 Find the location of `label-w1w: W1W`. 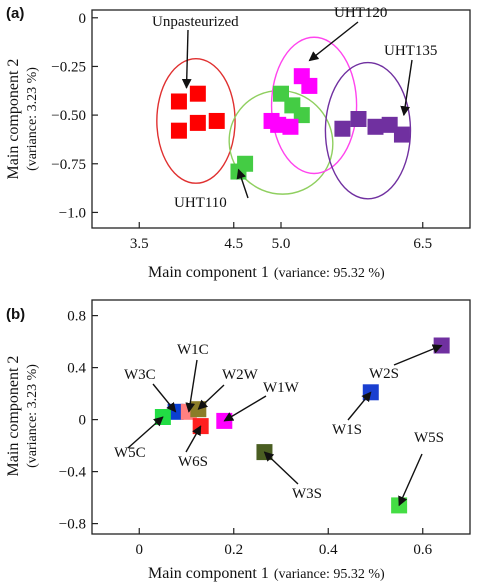

label-w1w: W1W is located at coordinates (281, 388).